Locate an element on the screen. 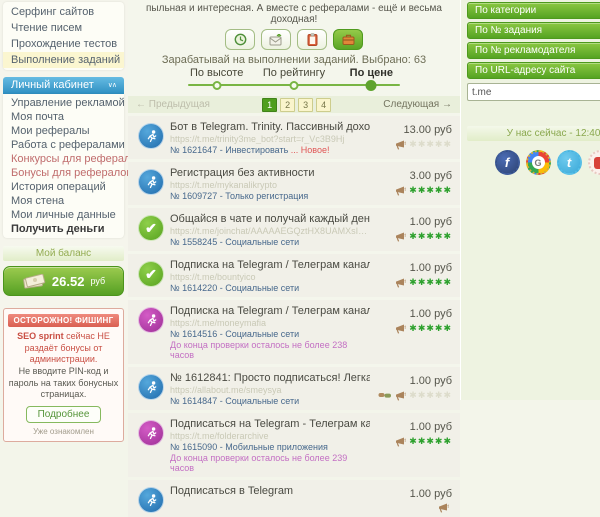  cabinet-menu-item: Работа с рефералами is located at coordinates (63, 145).